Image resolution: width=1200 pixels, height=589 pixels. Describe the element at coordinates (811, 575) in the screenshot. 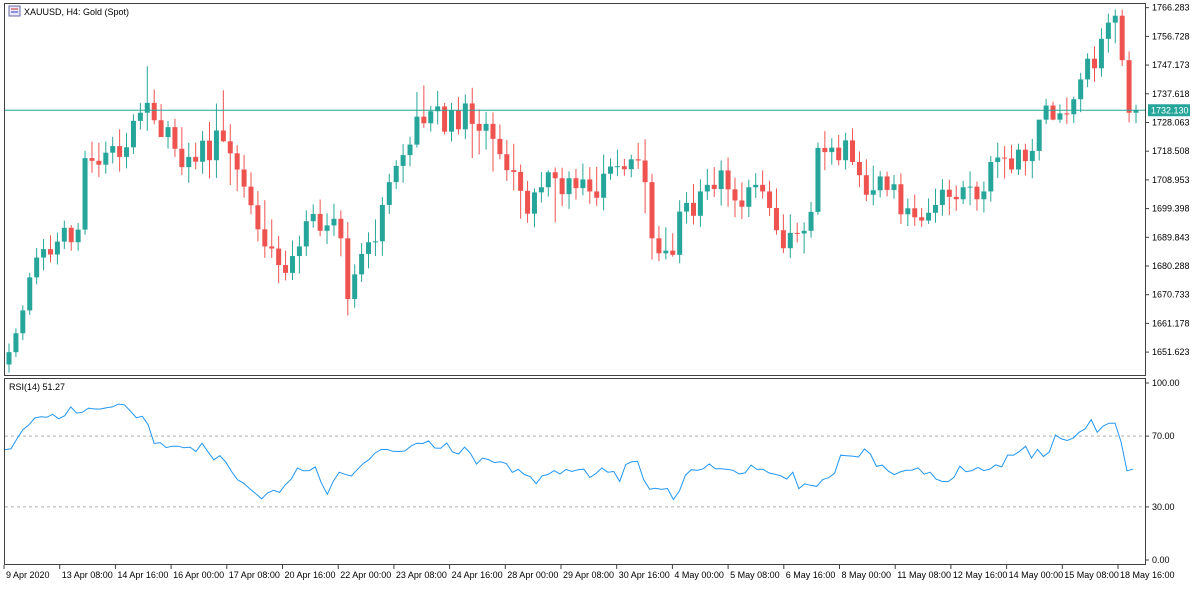

I see `time-tick-label: 6 May 16:00` at that location.